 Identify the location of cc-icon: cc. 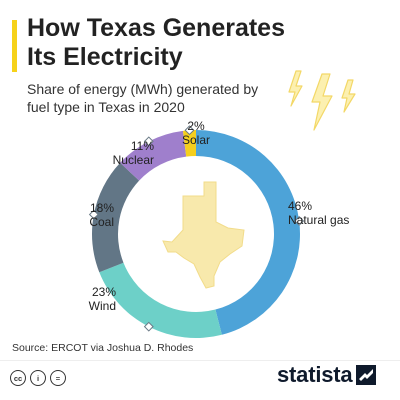
(18, 378).